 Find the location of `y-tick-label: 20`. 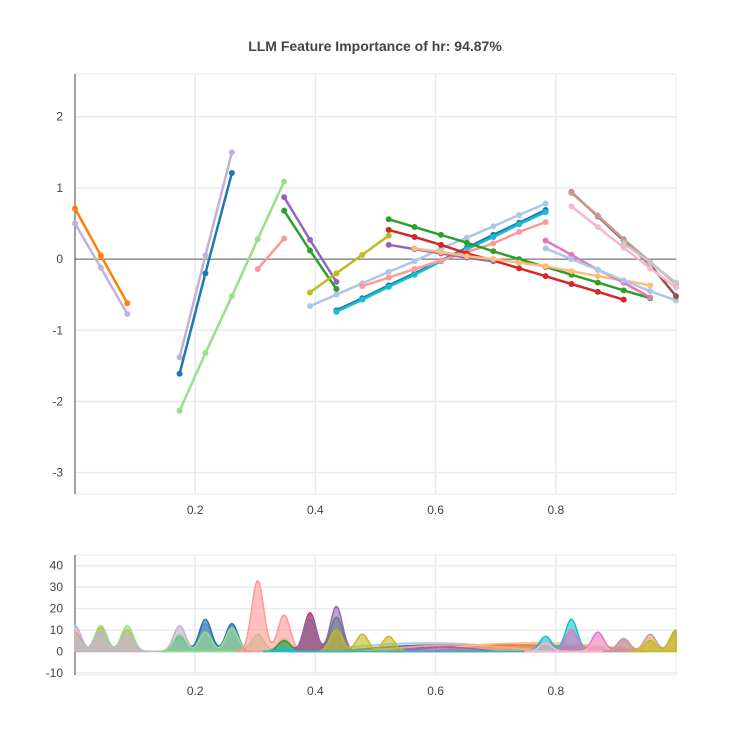

y-tick-label: 20 is located at coordinates (57, 609).